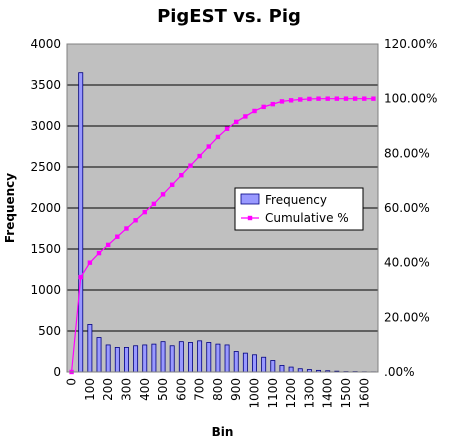  Describe the element at coordinates (200, 389) in the screenshot. I see `x-tick-label: 700` at that location.